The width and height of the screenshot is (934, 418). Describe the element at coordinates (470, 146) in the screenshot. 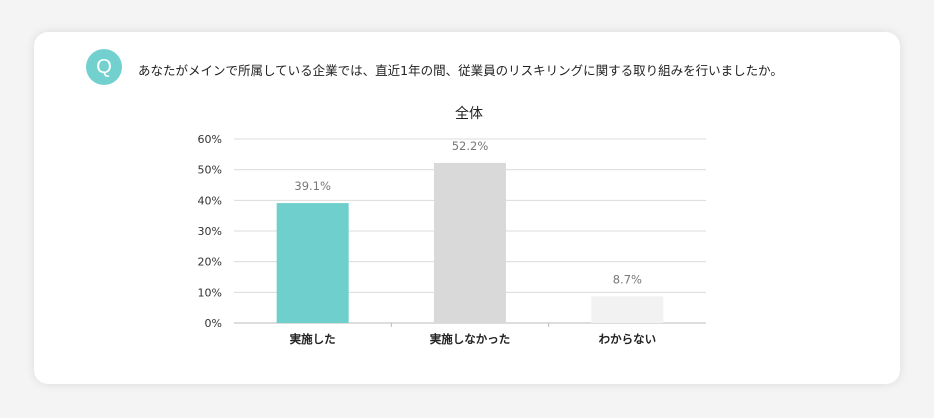

I see `data-label: 52.2%` at that location.